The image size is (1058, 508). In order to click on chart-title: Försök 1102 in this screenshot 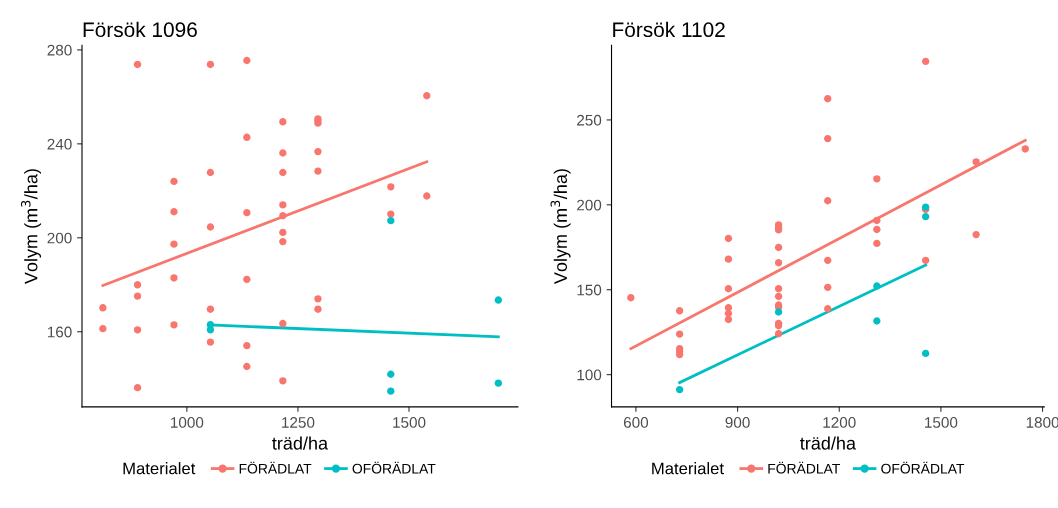, I will do `click(669, 29)`.